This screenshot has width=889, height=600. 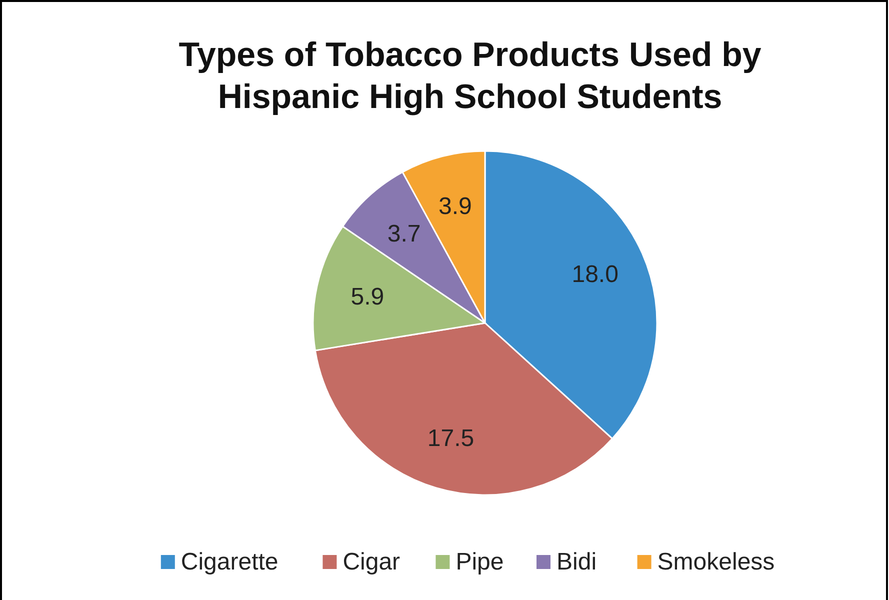 I want to click on legend-label: Pipe, so click(x=480, y=562).